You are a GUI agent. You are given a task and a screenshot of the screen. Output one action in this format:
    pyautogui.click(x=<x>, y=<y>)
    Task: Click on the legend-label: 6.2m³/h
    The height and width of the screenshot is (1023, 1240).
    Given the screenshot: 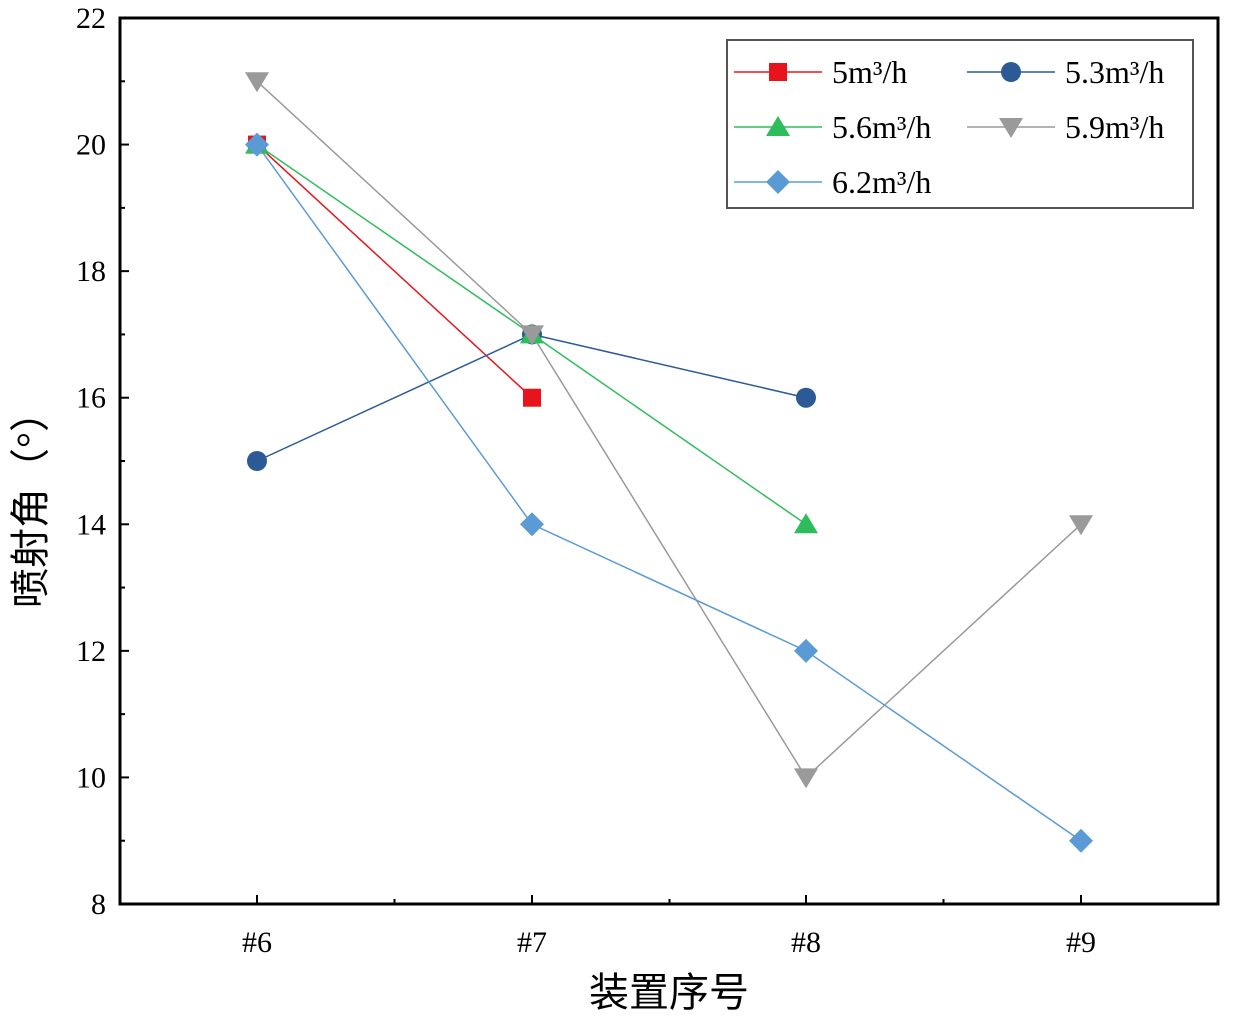 What is the action you would take?
    pyautogui.click(x=881, y=182)
    